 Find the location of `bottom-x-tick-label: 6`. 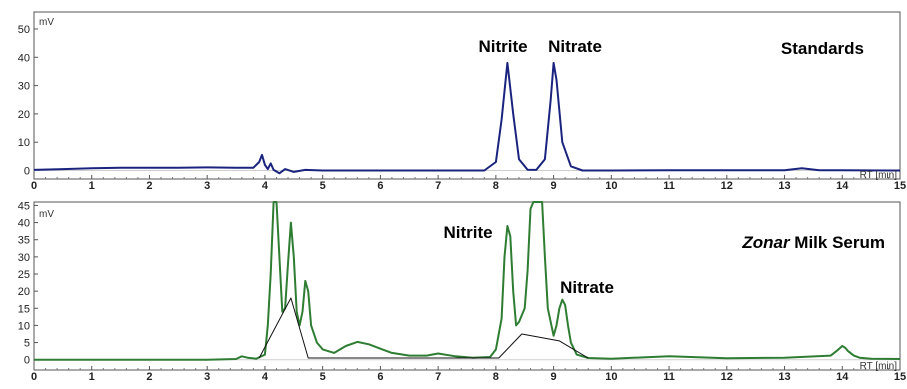

bottom-x-tick-label: 6 is located at coordinates (380, 377).